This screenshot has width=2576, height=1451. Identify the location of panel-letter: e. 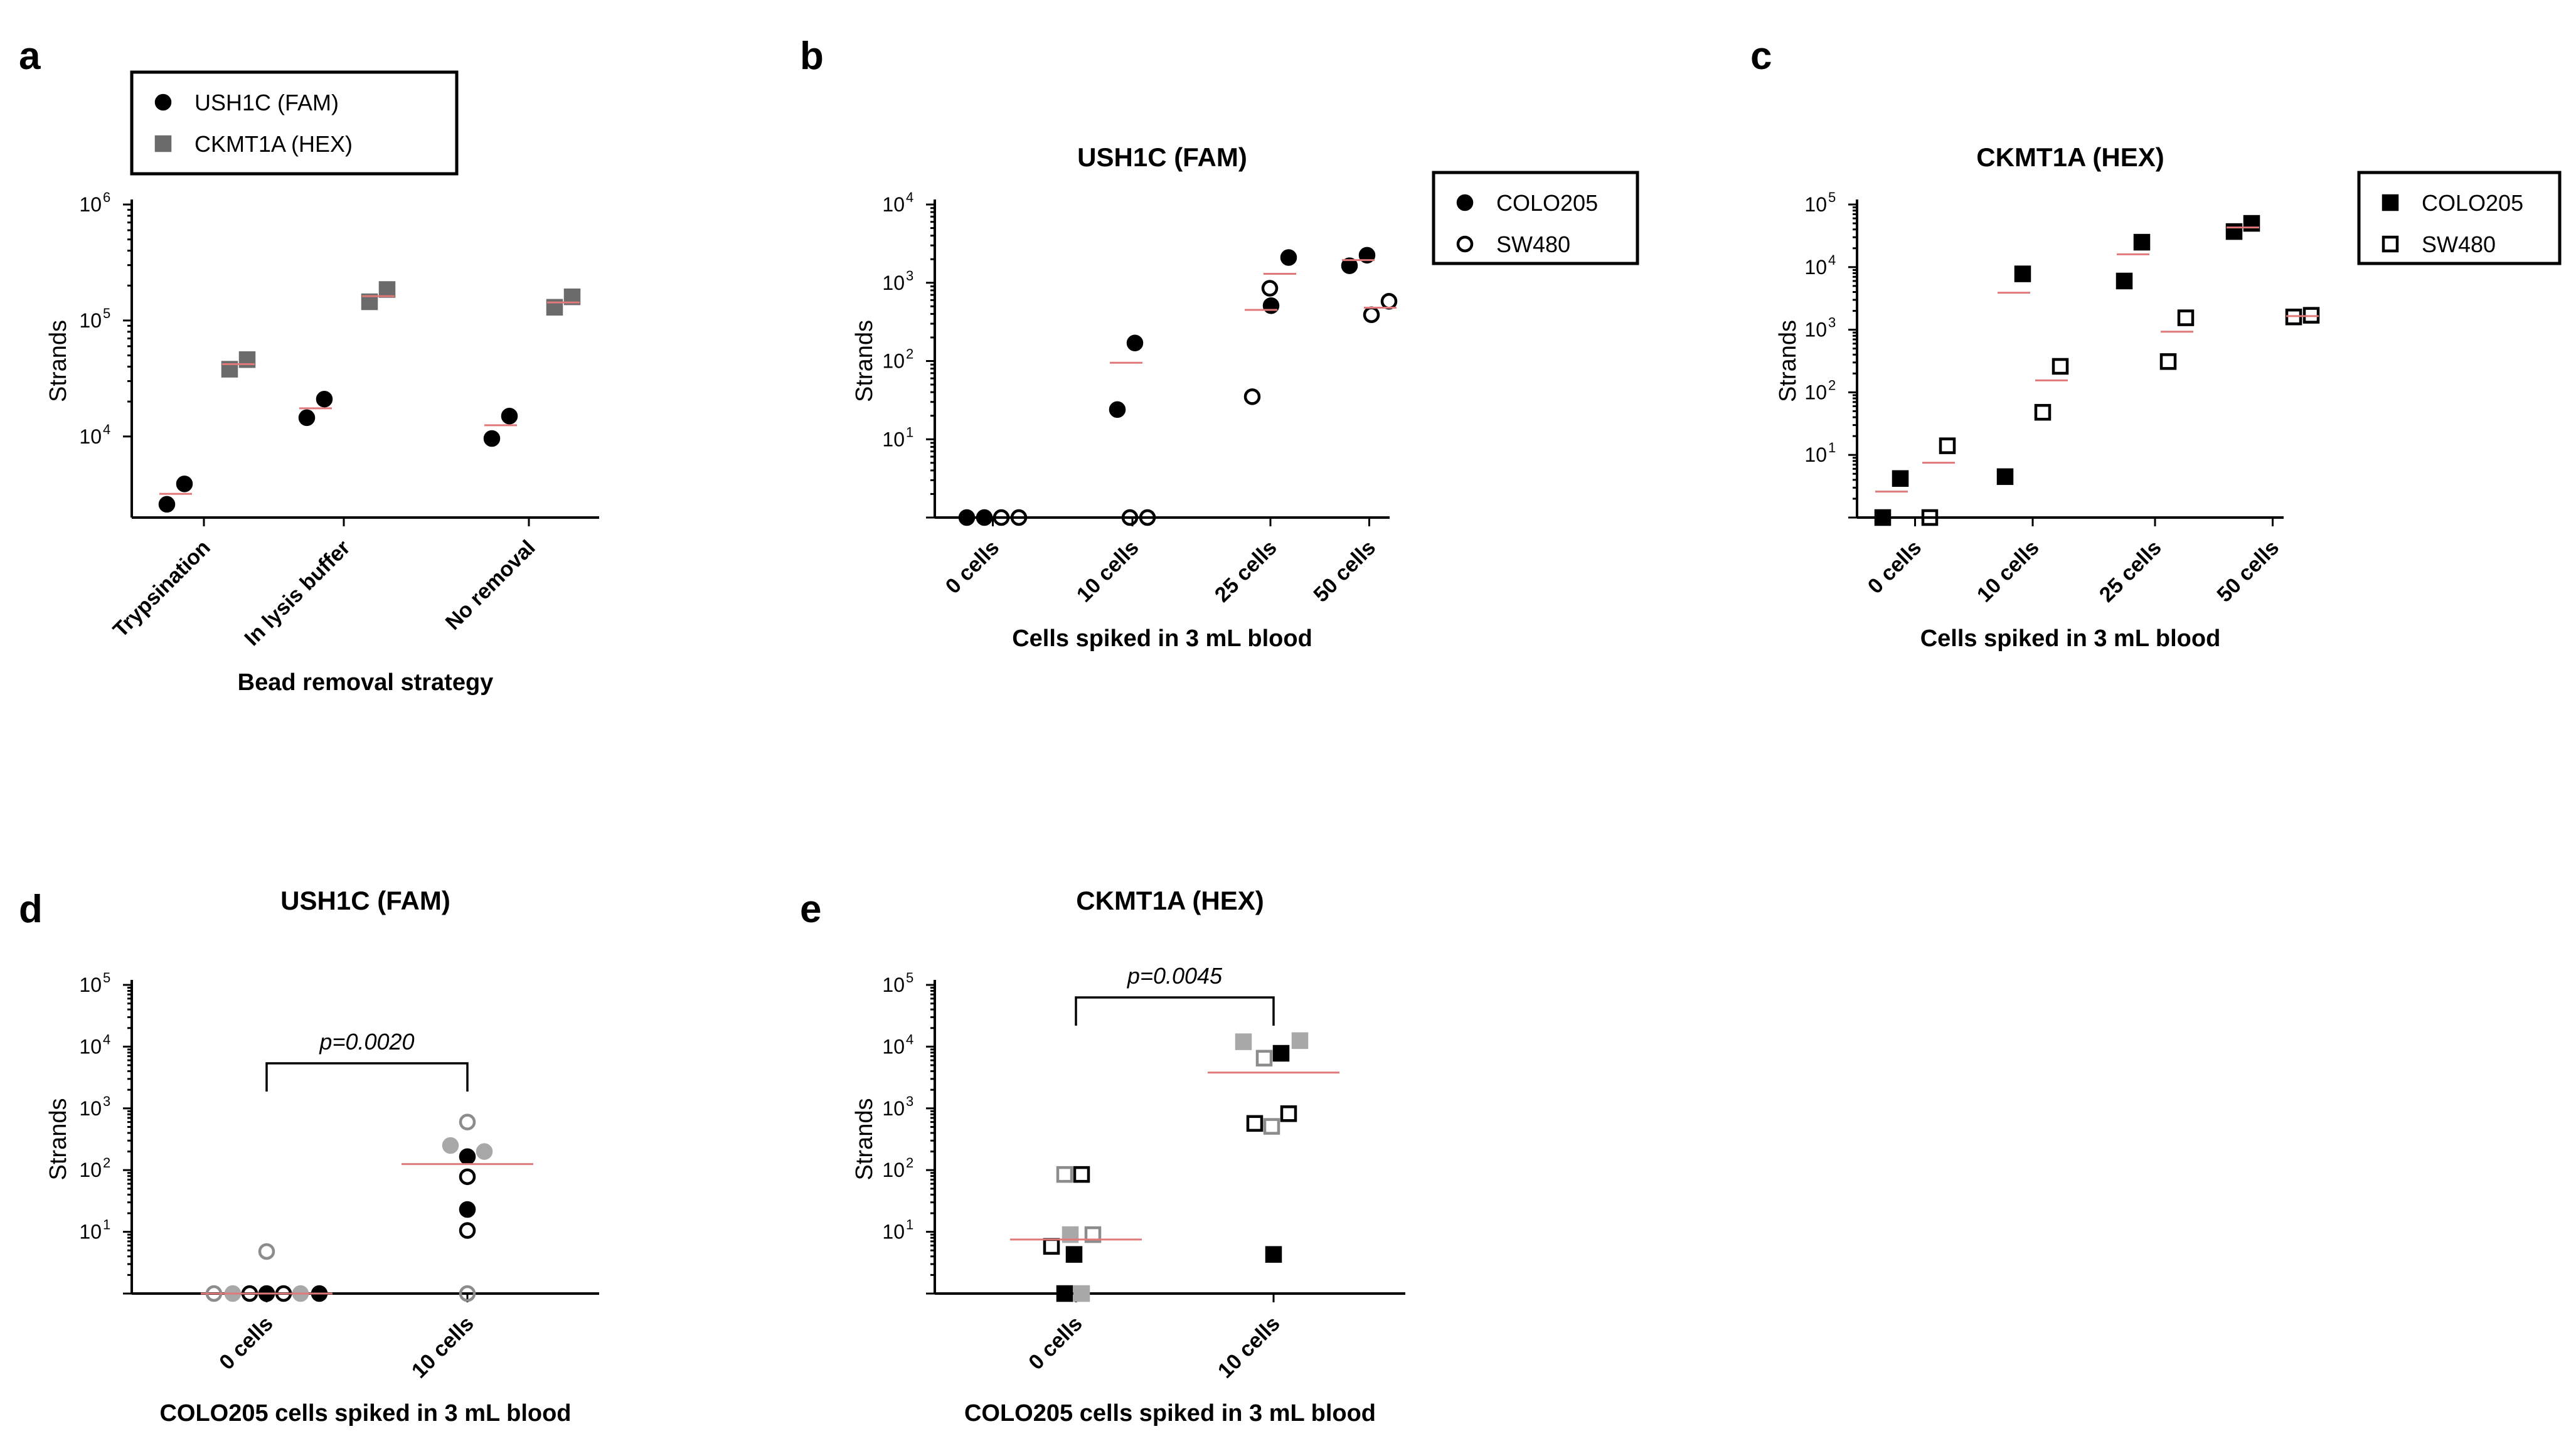
(811, 909).